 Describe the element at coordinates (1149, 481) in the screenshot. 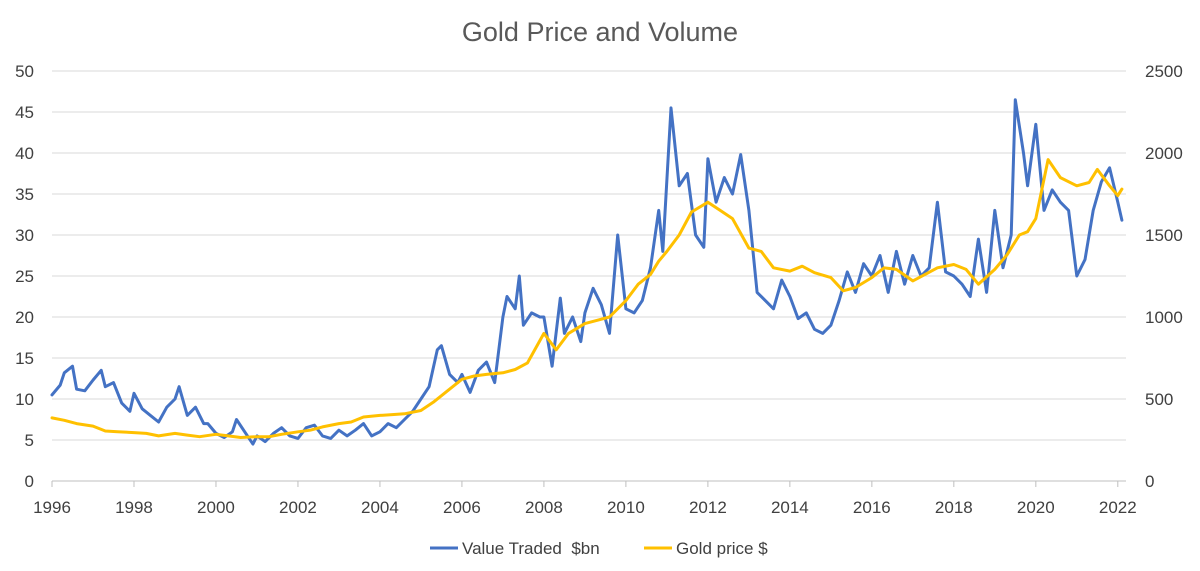

I see `y2-tick-label: 0` at that location.